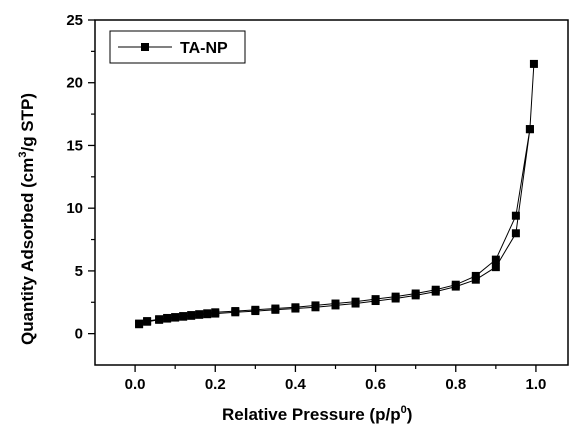 The width and height of the screenshot is (569, 425). Describe the element at coordinates (145, 47) in the screenshot. I see `legend-marker` at that location.